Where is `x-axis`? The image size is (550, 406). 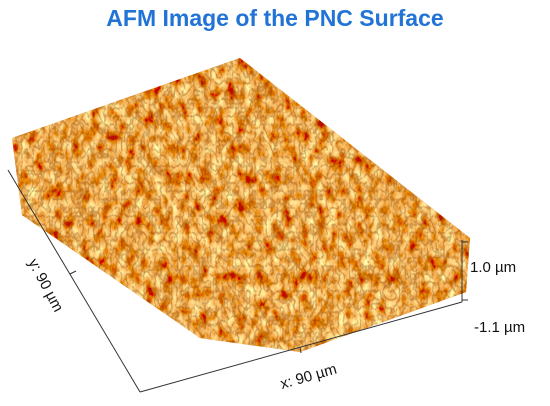 x-axis is located at coordinates (301, 347).